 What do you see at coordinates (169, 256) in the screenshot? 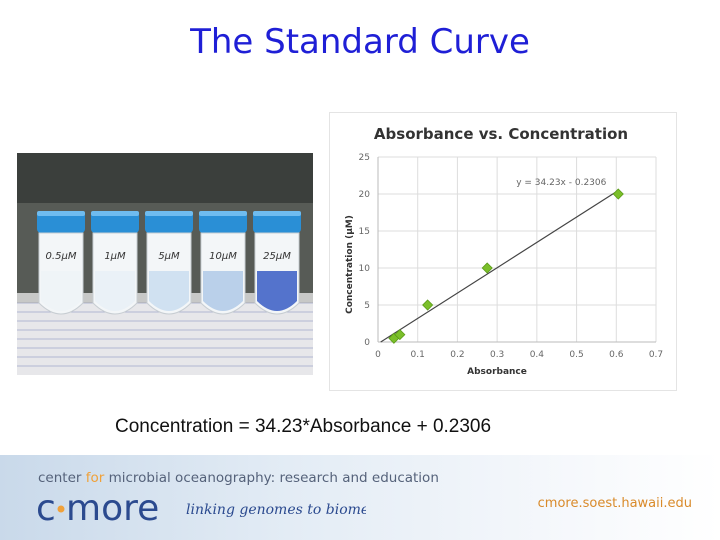
I see `tube-label: 5μM` at bounding box center [169, 256].